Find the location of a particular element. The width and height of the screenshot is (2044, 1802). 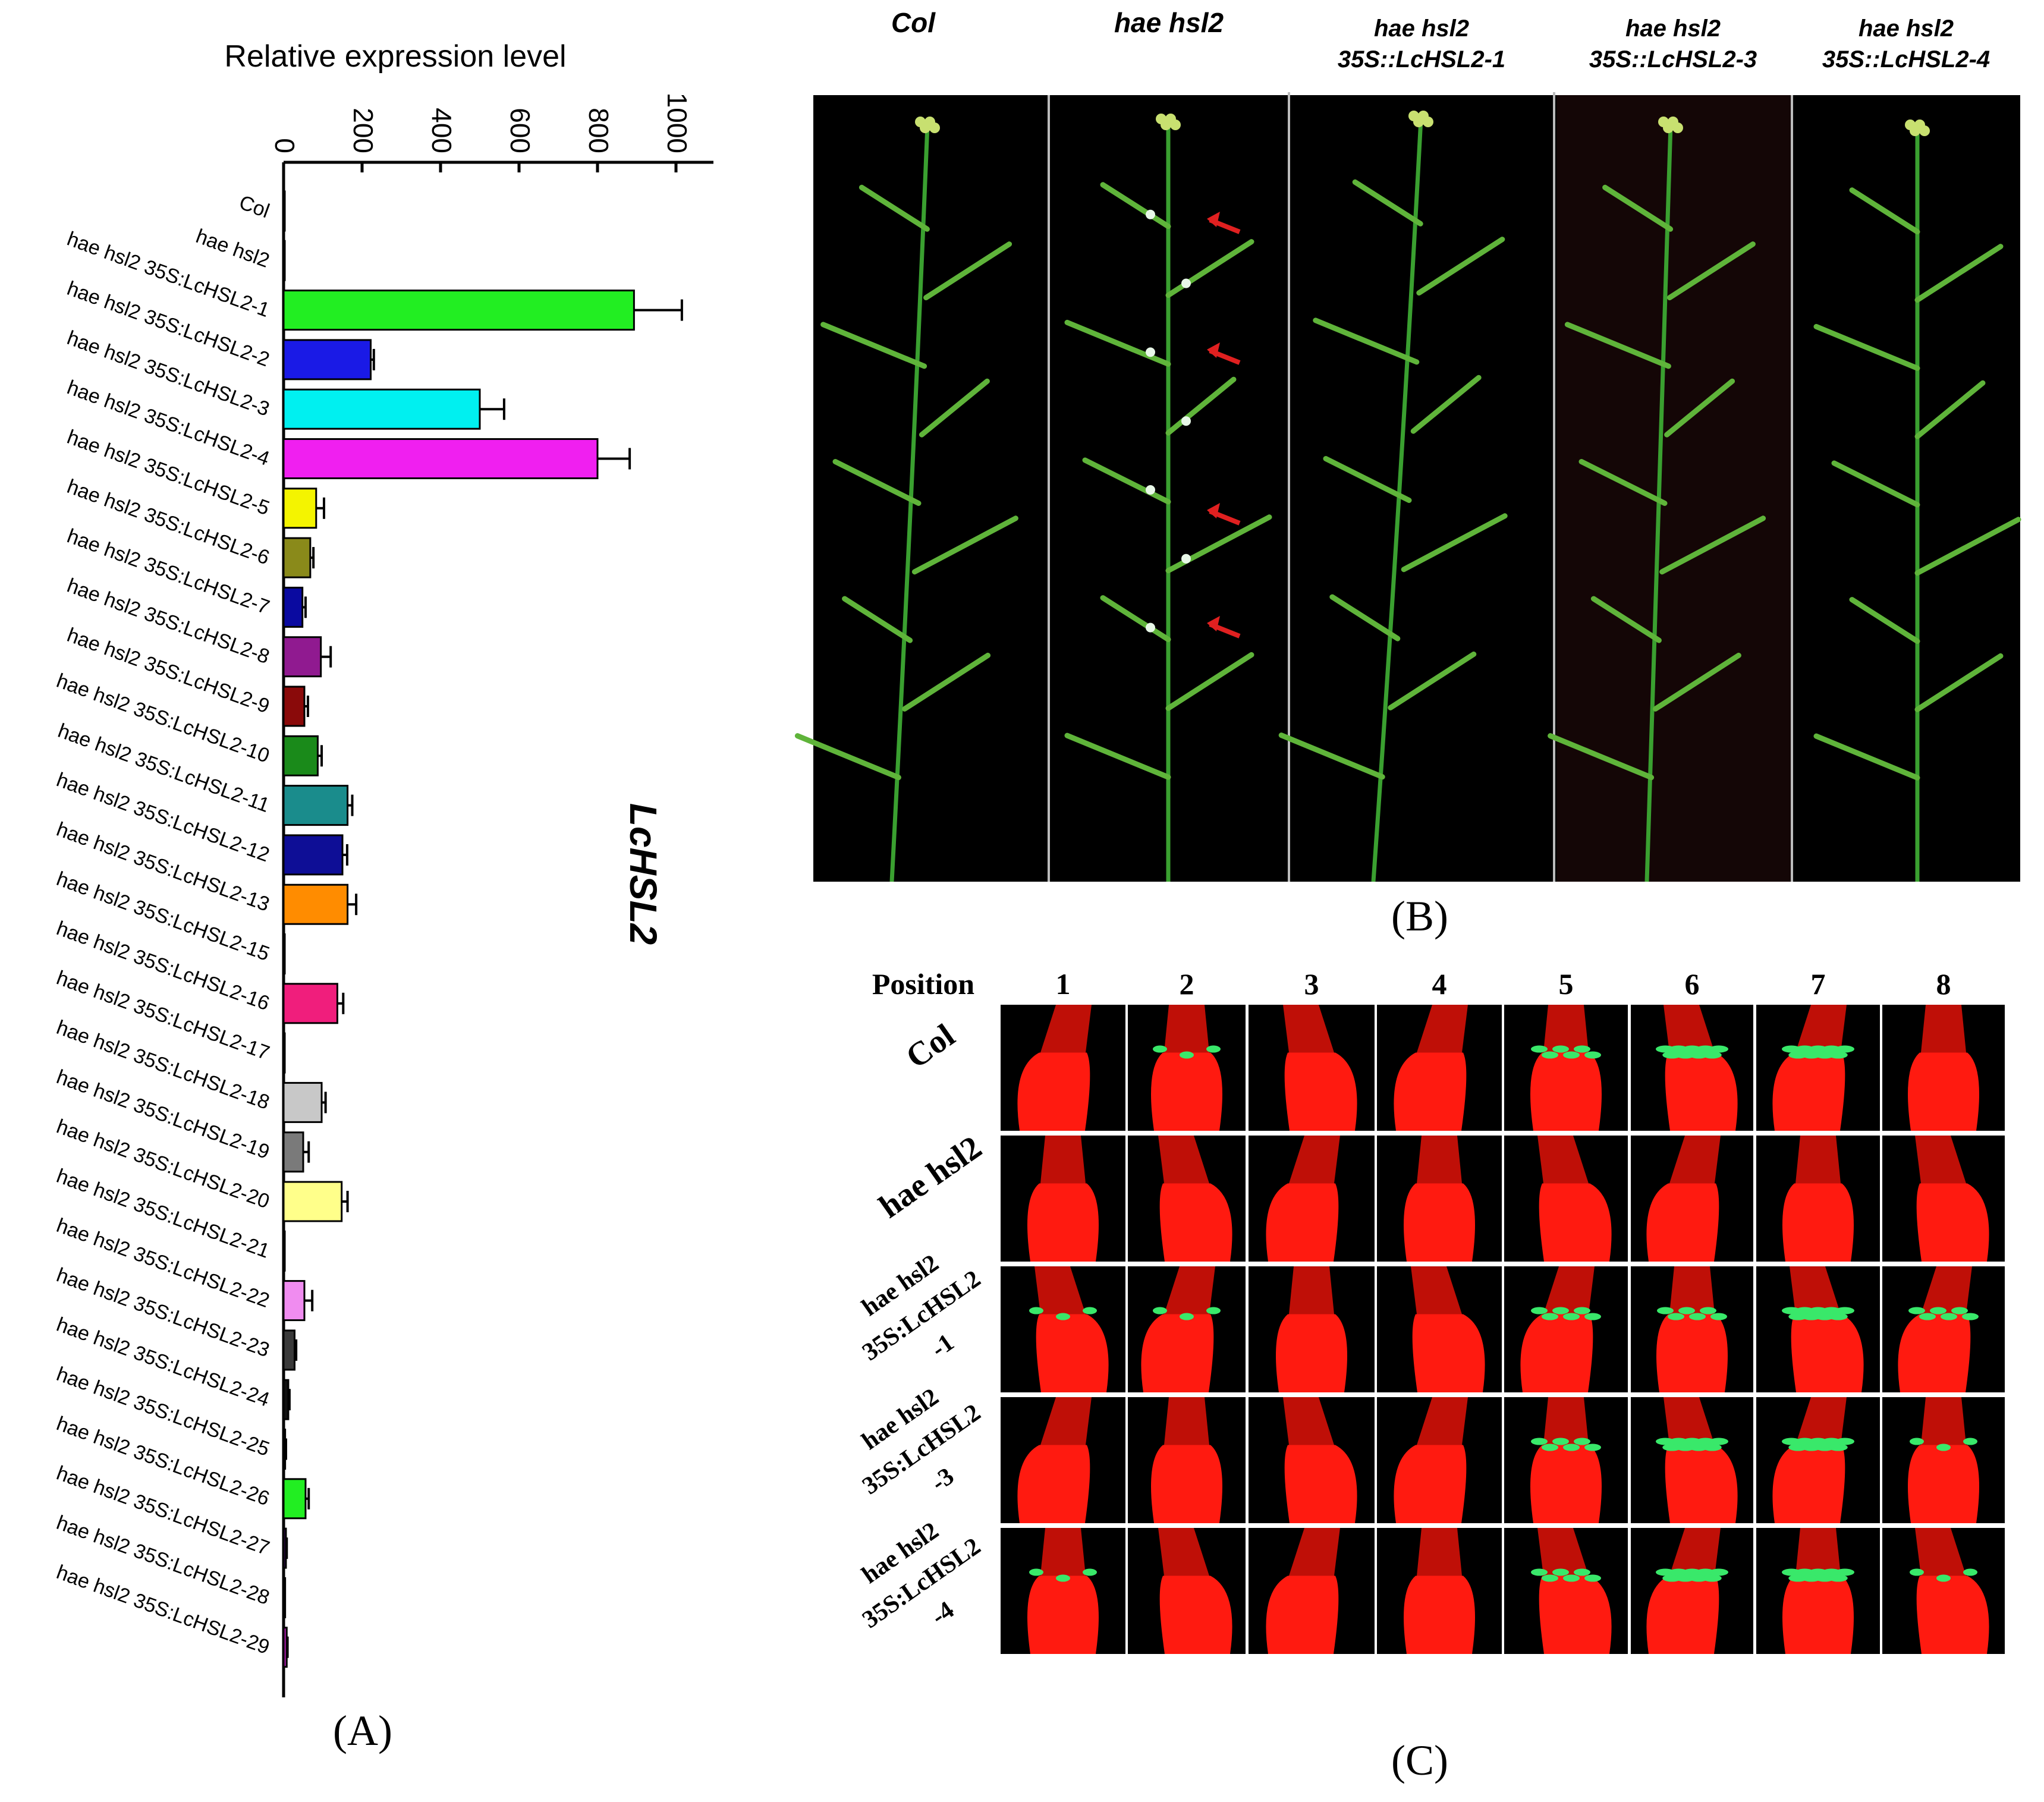

position-number: 7 is located at coordinates (1818, 984).